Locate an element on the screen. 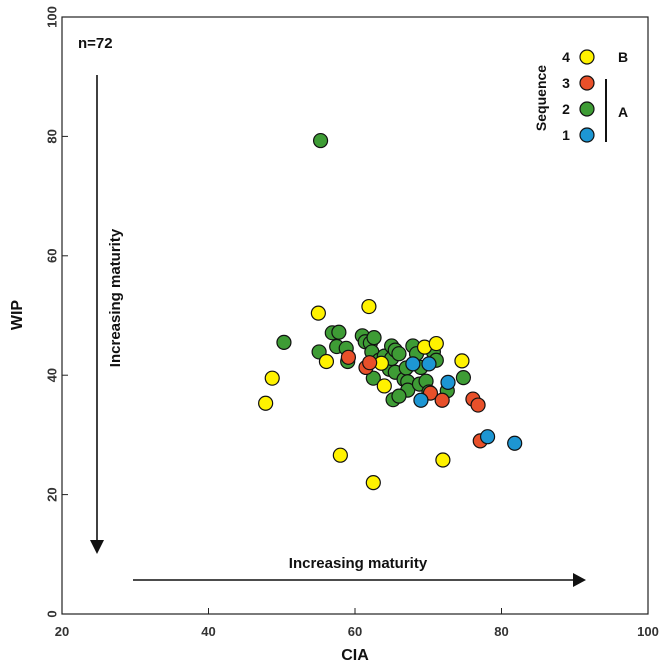  x-axis-title: CIA is located at coordinates (355, 655).